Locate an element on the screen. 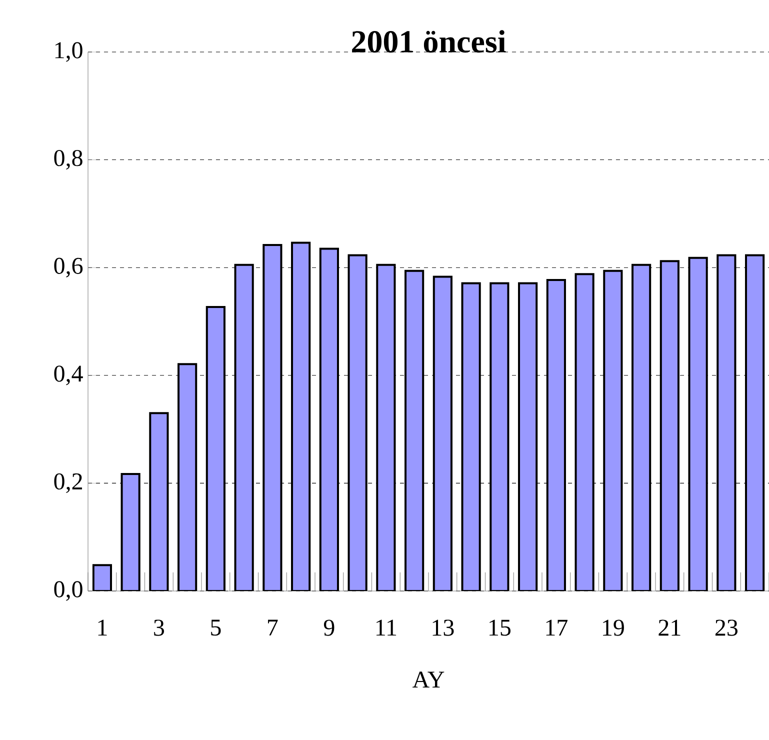 The width and height of the screenshot is (769, 740). x-tick-label: 11 is located at coordinates (386, 628).